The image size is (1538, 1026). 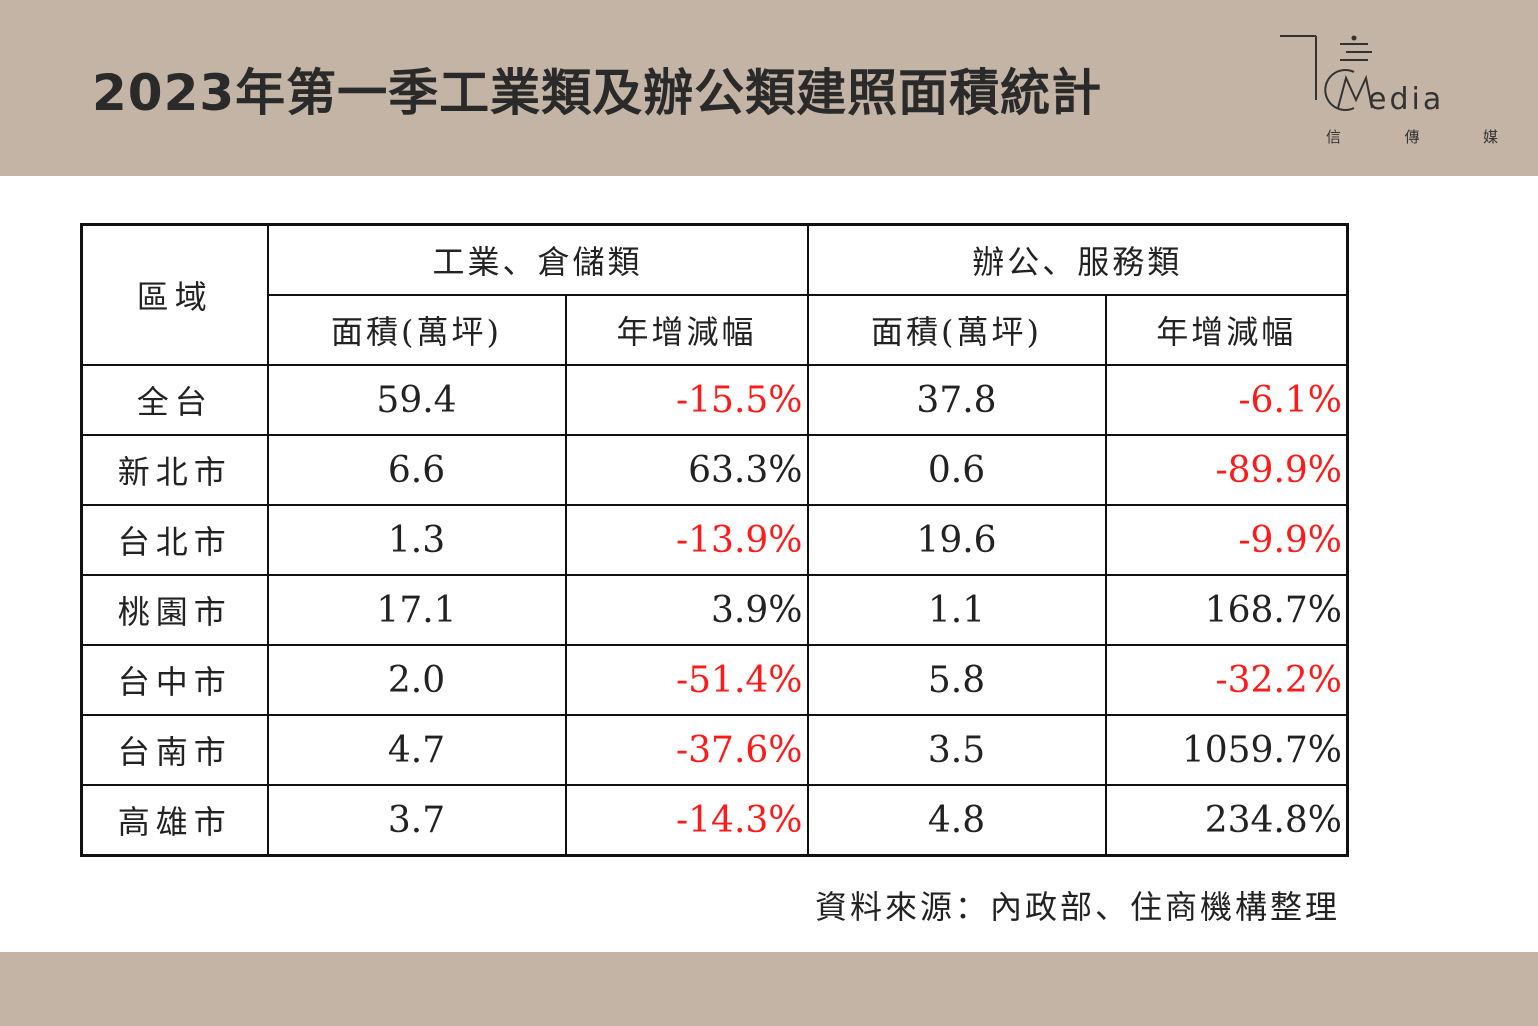 I want to click on industrial-area-cell: 4.7, so click(x=416, y=750).